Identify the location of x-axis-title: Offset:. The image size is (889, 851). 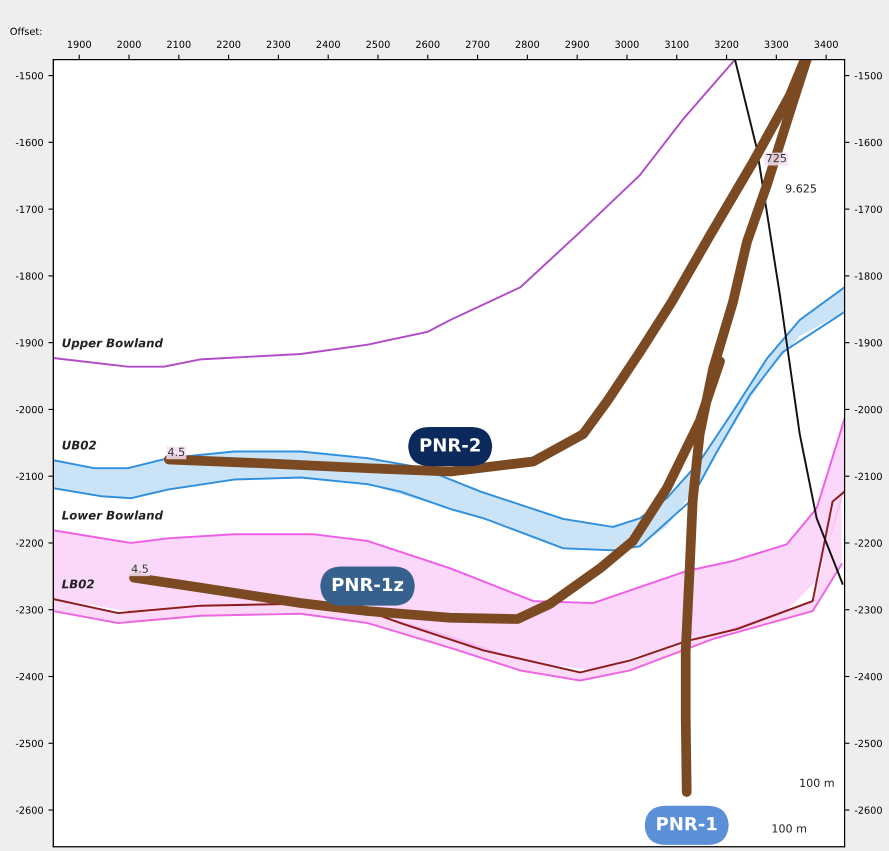
(26, 31).